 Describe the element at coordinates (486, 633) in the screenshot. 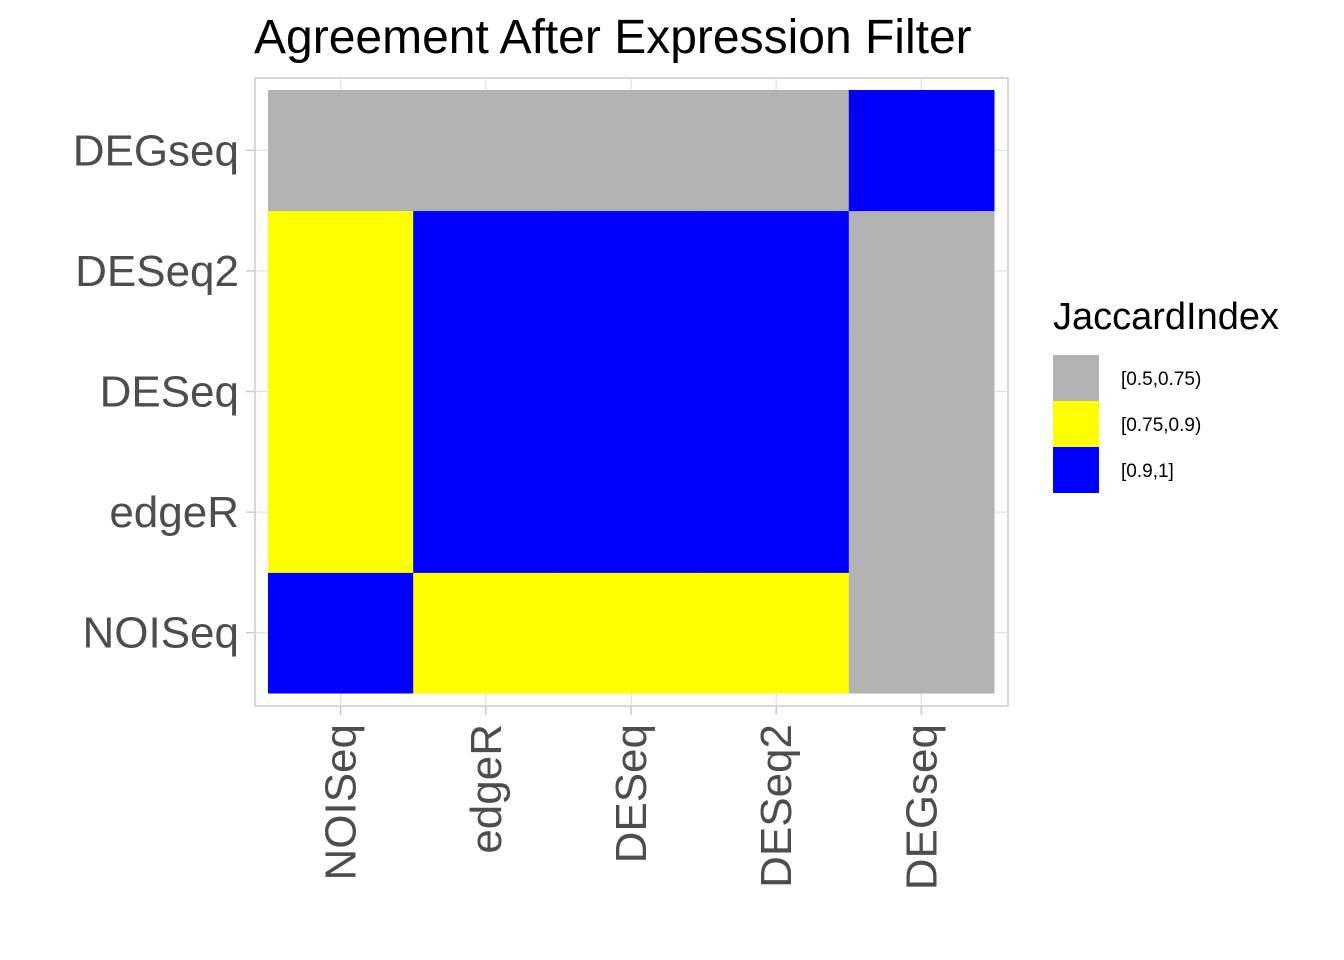

I see `heatmap-cell-edgeR-NOISeq` at that location.